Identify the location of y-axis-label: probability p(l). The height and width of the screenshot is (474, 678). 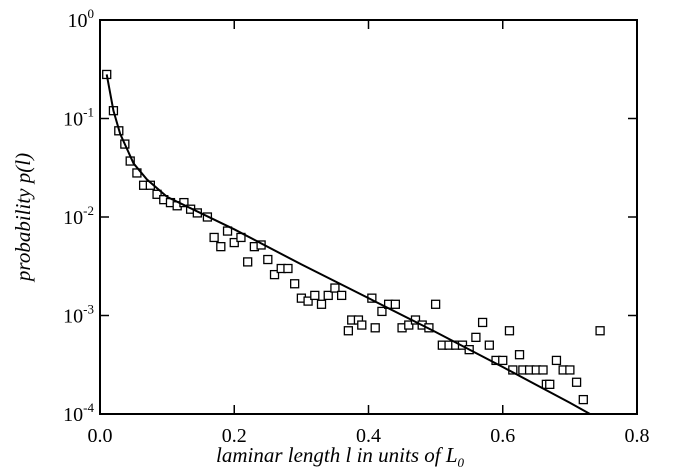
(23, 218).